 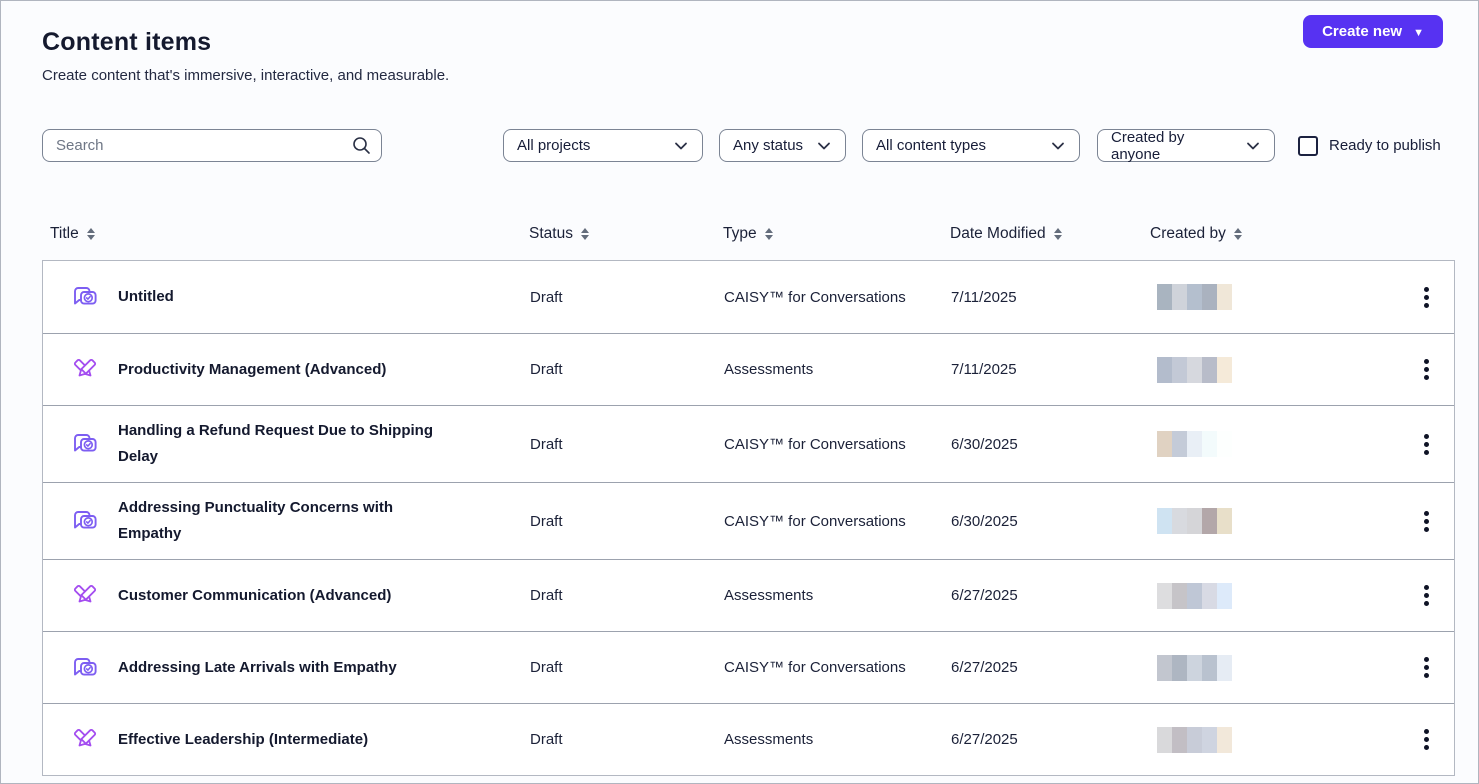 What do you see at coordinates (1273, 234) in the screenshot?
I see `column-header-created-by: Created by` at bounding box center [1273, 234].